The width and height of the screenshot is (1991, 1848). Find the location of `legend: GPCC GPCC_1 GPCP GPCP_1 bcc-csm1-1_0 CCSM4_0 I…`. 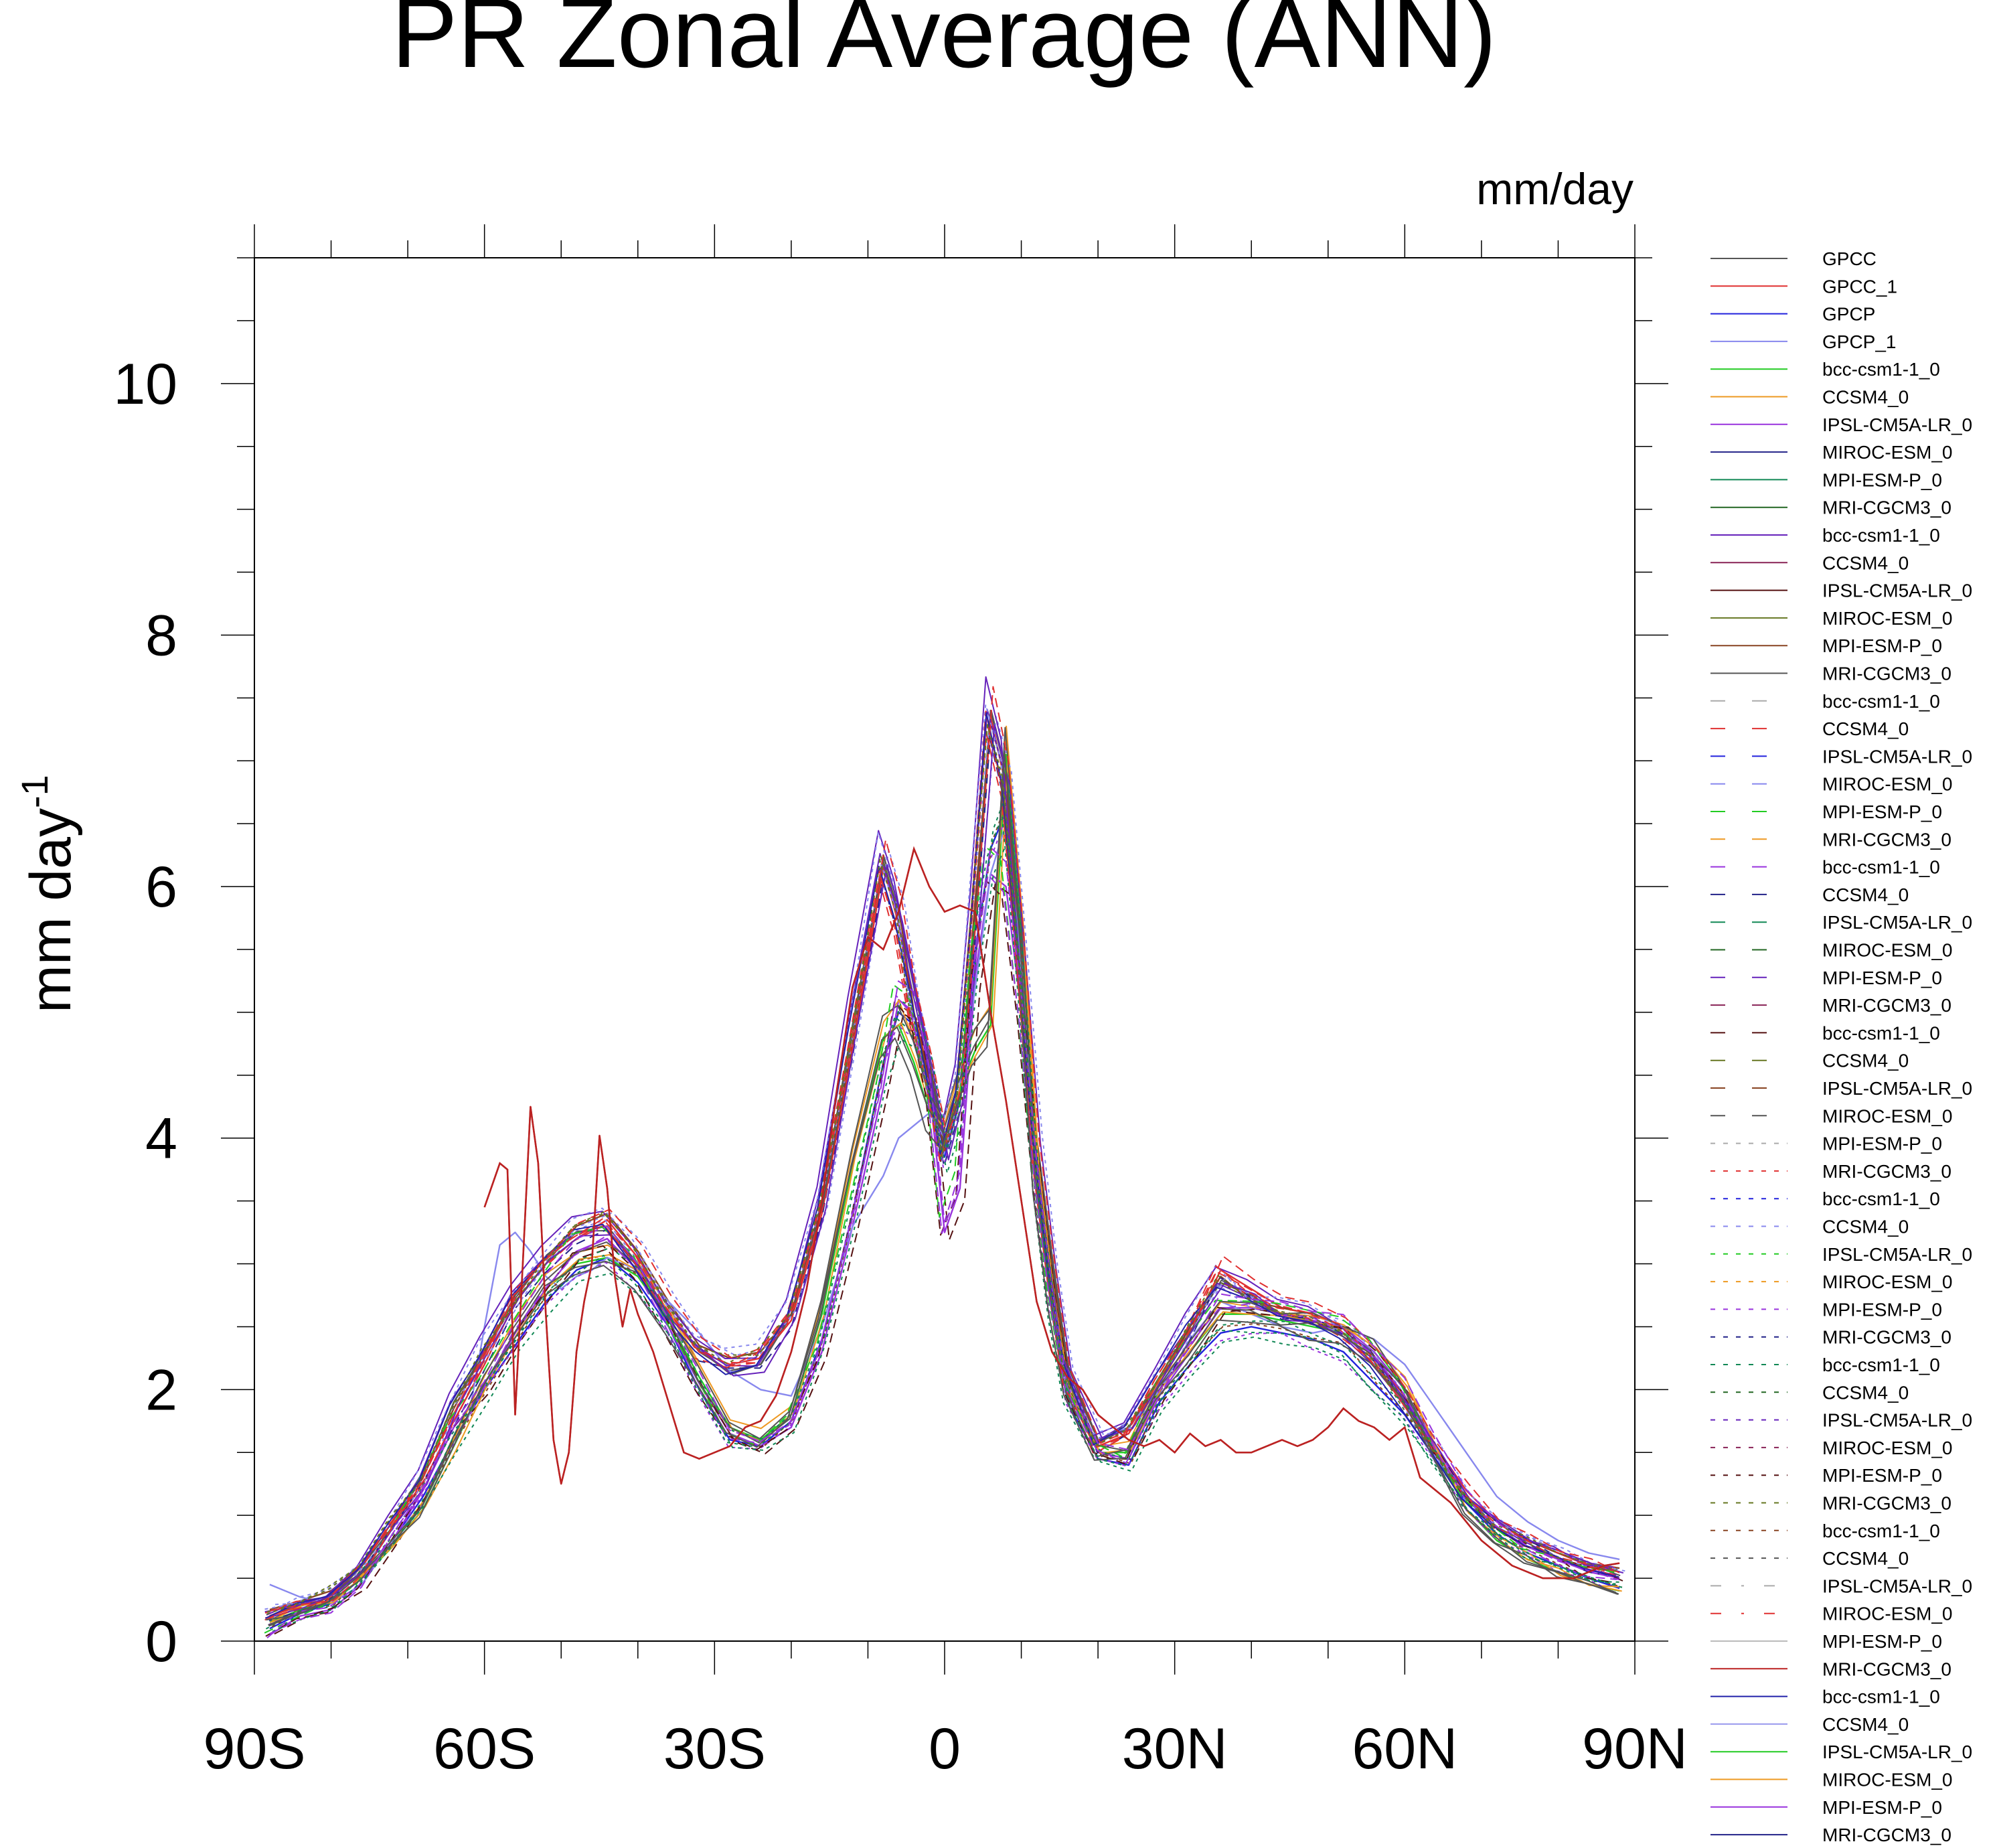

legend: GPCC GPCC_1 GPCP GPCP_1 bcc-csm1-1_0 CCSM4_0 I… is located at coordinates (1841, 1046).